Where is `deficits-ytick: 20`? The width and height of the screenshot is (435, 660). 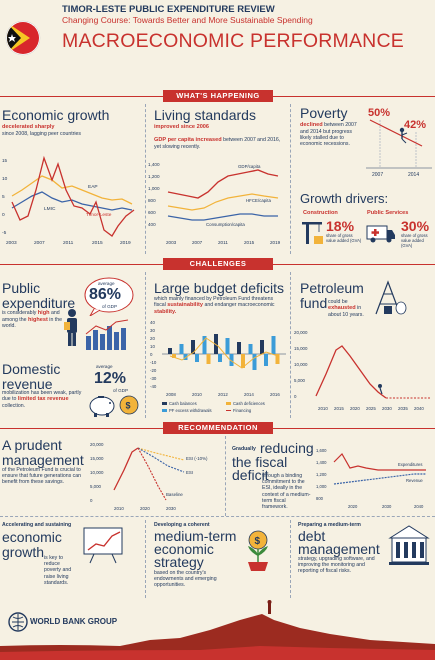
deficits-ytick: 20 is located at coordinates (152, 338).